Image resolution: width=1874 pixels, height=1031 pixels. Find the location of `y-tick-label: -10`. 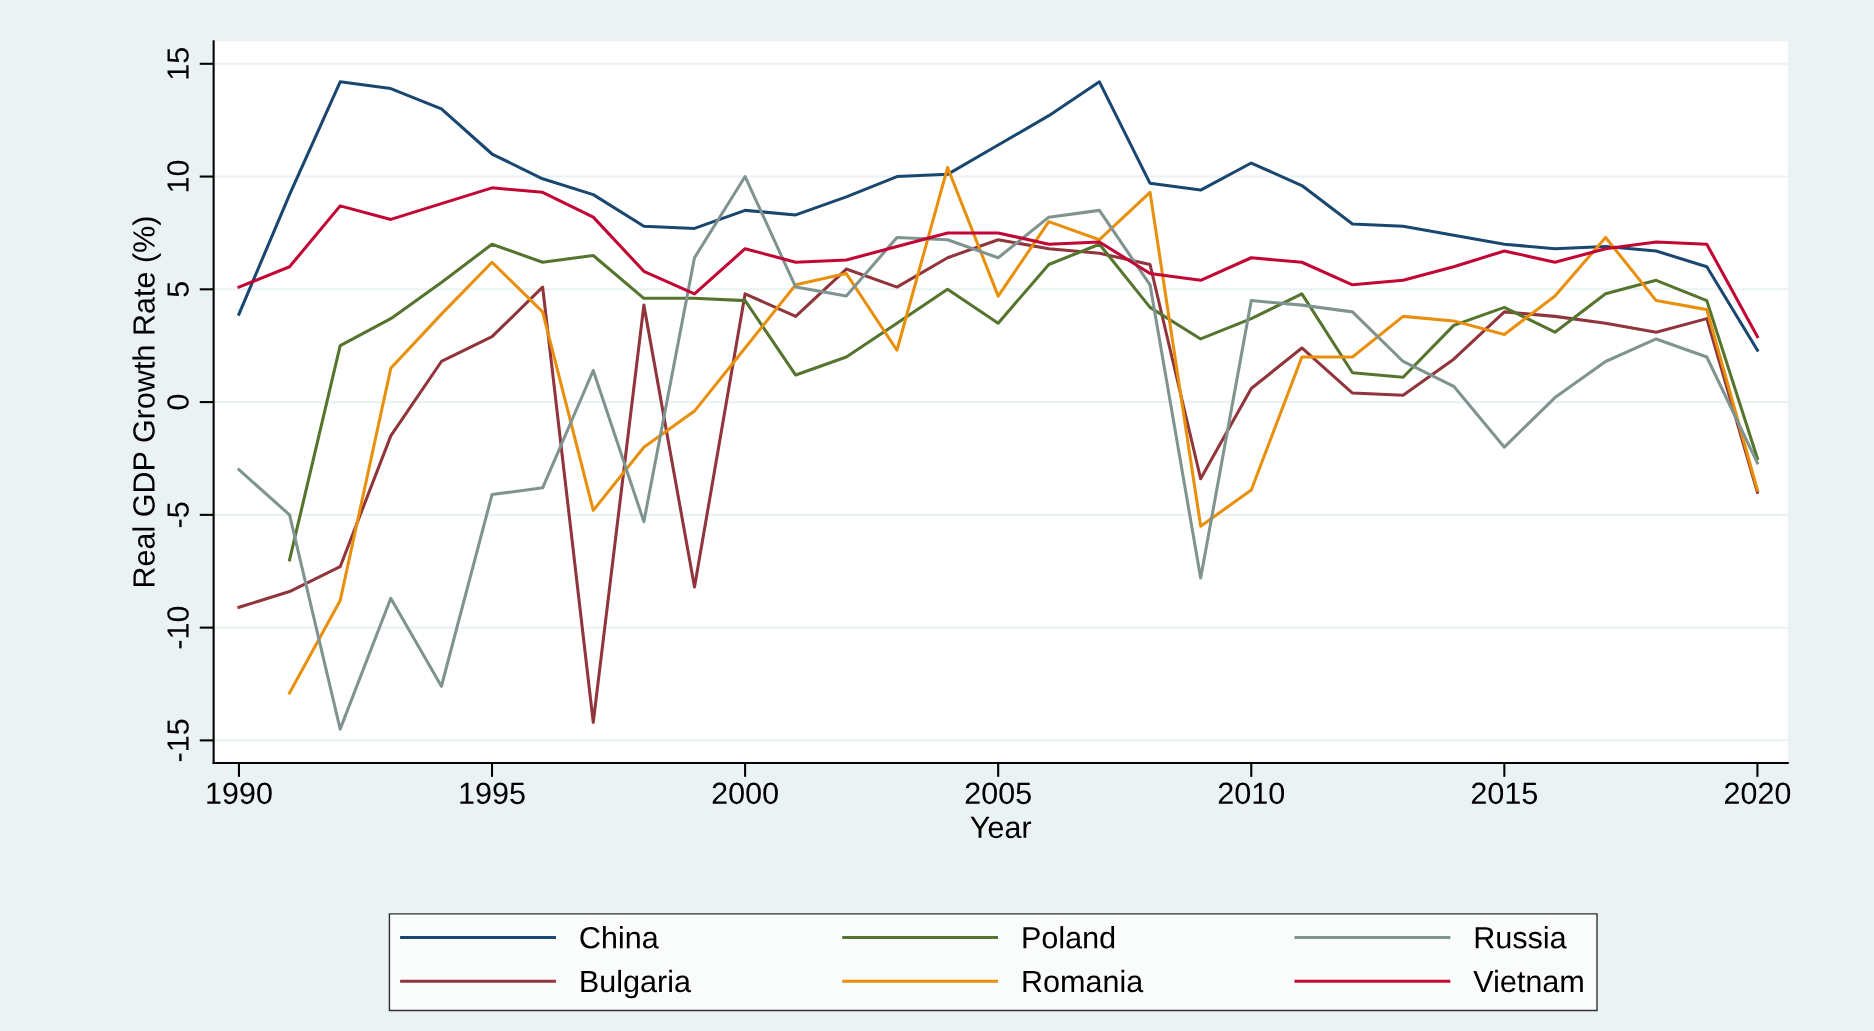

y-tick-label: -10 is located at coordinates (178, 627).